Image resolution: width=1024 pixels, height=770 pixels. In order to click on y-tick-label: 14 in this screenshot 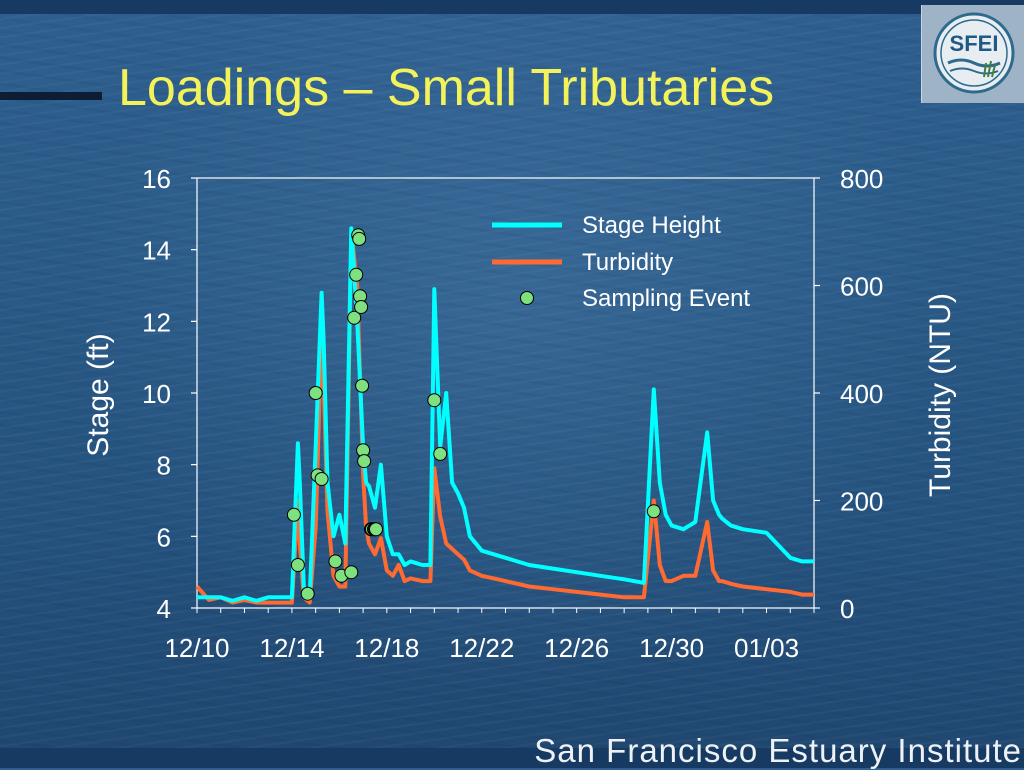, I will do `click(156, 251)`.